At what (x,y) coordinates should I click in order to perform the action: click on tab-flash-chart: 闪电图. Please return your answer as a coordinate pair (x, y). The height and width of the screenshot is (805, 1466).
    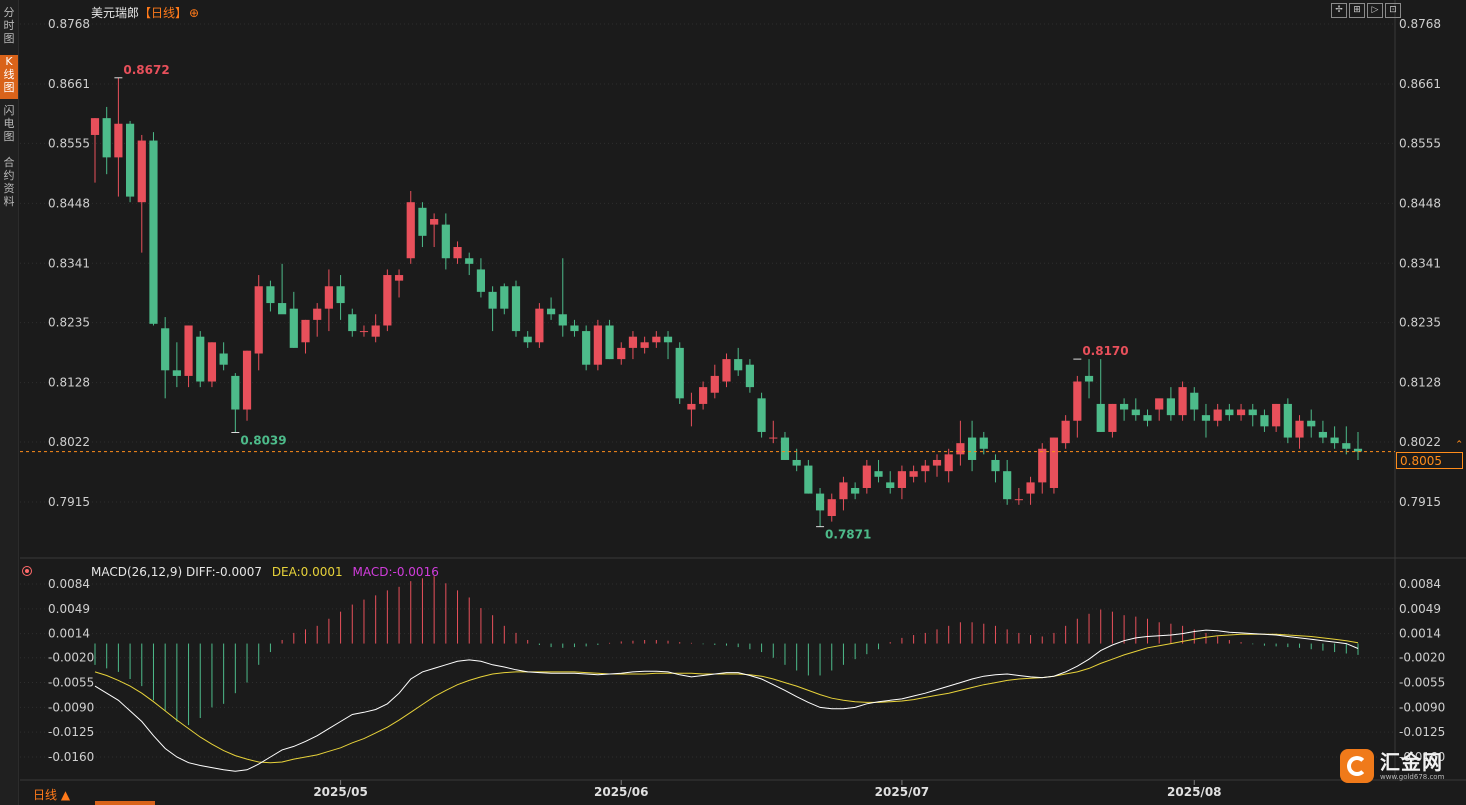
    Looking at the image, I should click on (9, 126).